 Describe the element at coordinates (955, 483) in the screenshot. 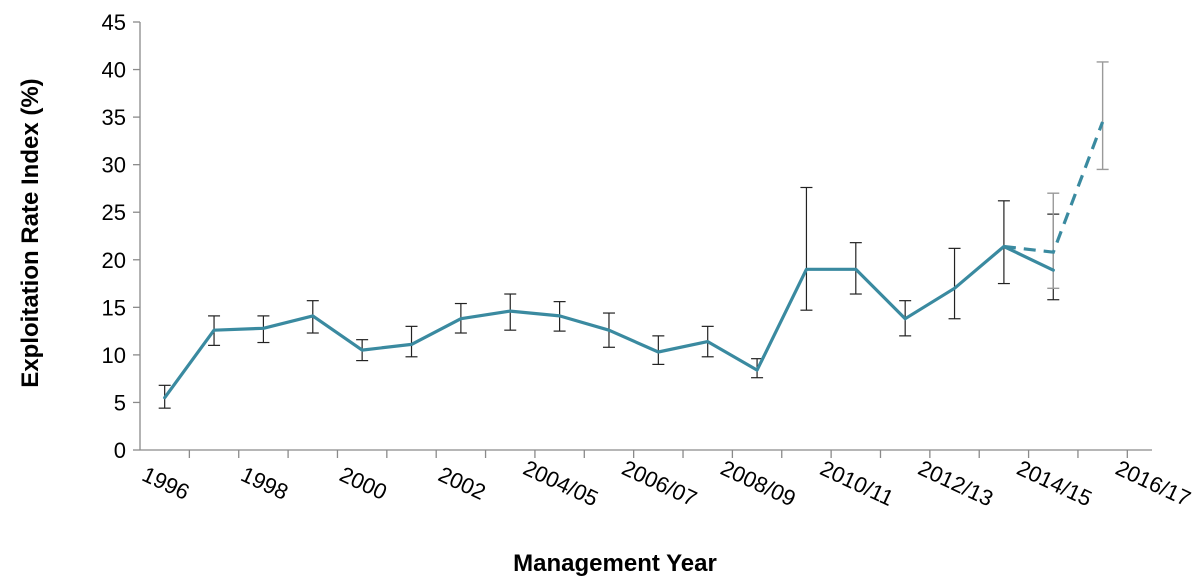

I see `x-tick-label: 2012/13` at that location.